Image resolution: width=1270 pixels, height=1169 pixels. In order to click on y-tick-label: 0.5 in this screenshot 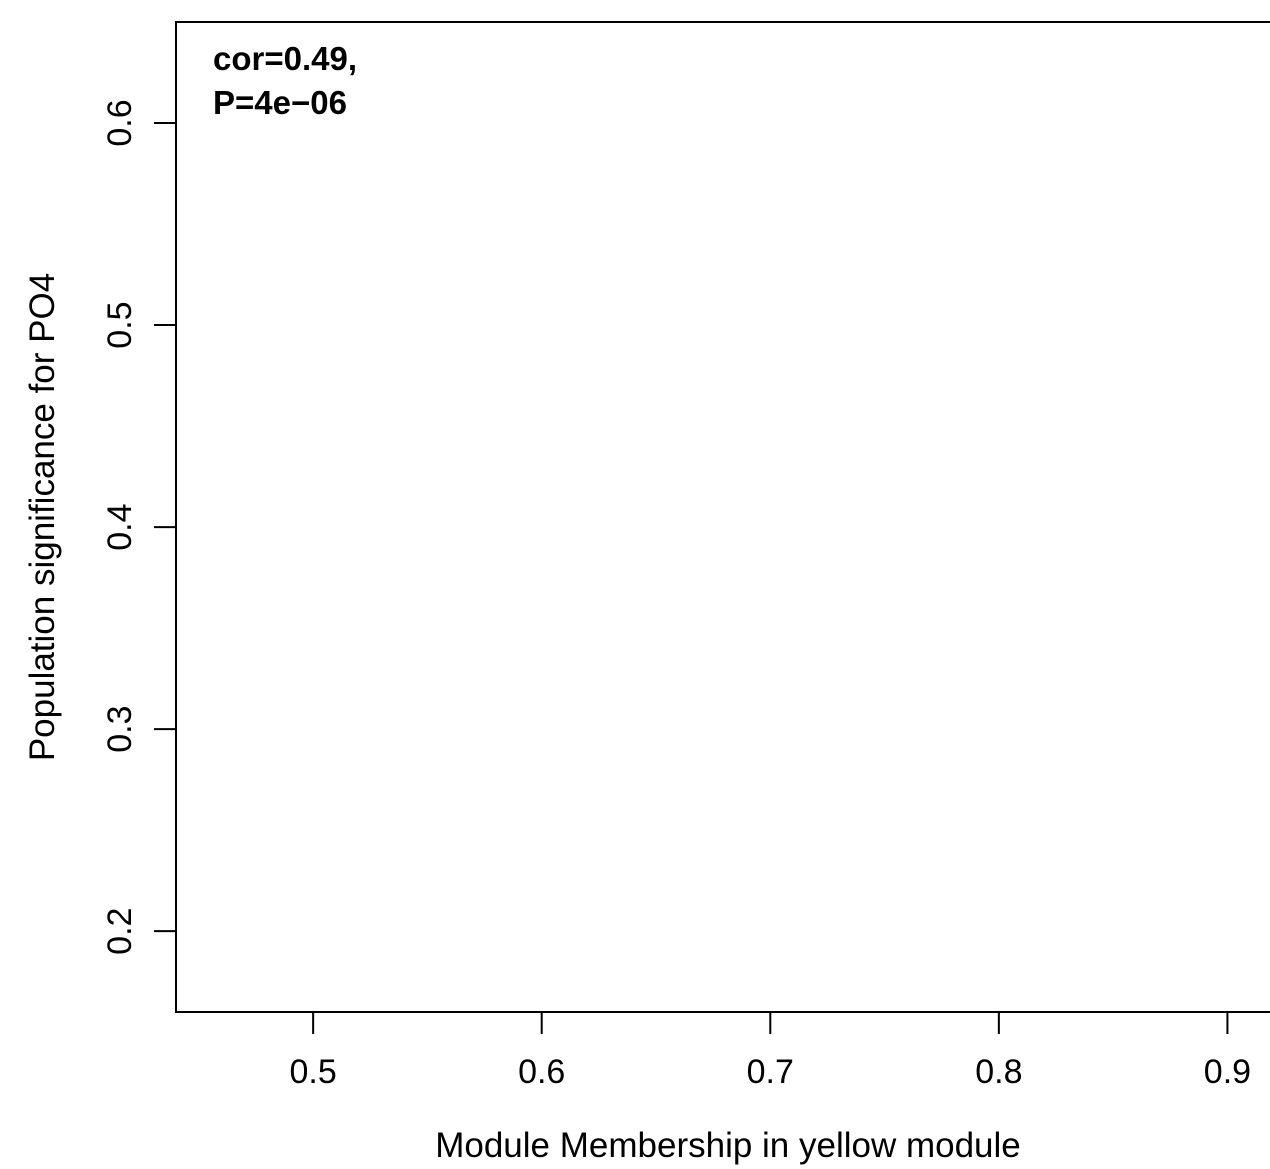, I will do `click(120, 324)`.